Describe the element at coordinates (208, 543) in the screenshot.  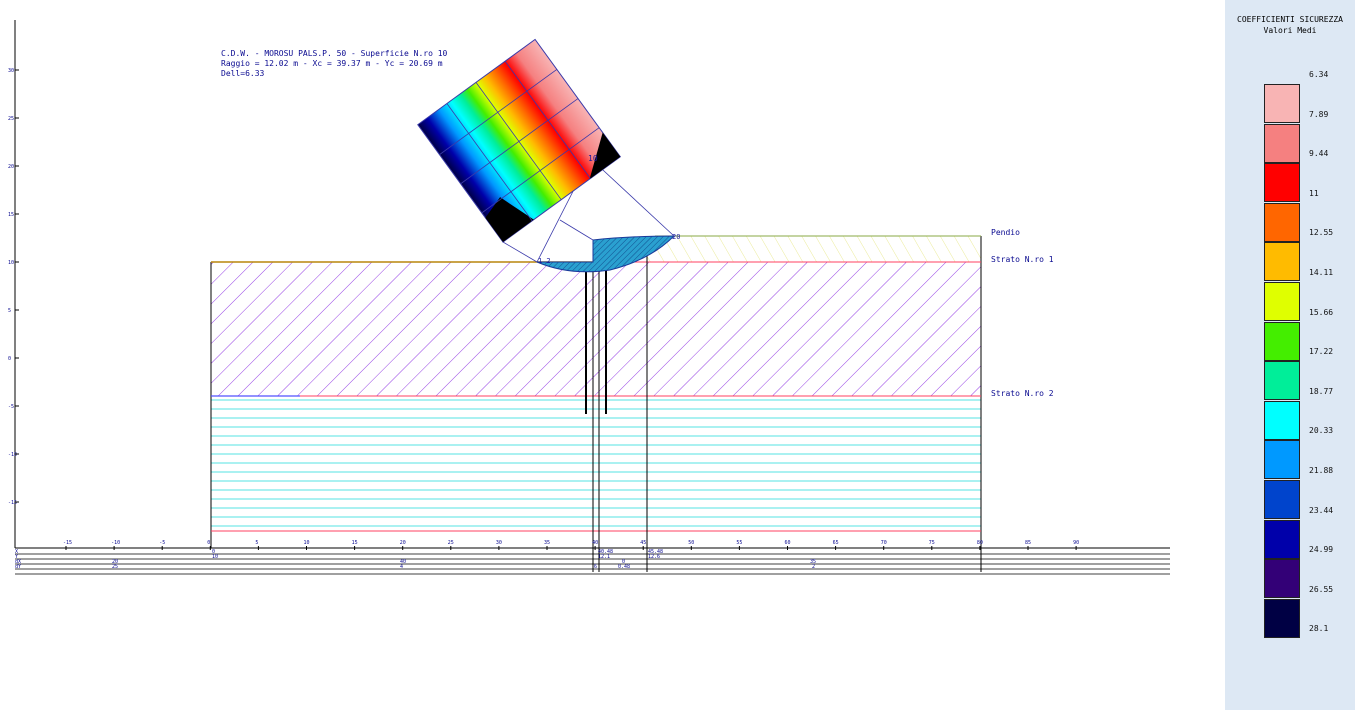
I see `x-tick-label: 0` at that location.